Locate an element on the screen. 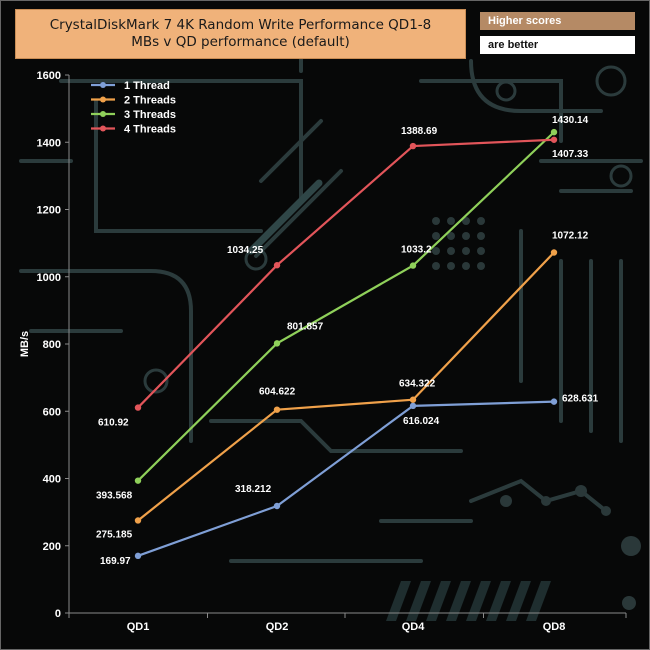  y-tick-label: 0 is located at coordinates (58, 614).